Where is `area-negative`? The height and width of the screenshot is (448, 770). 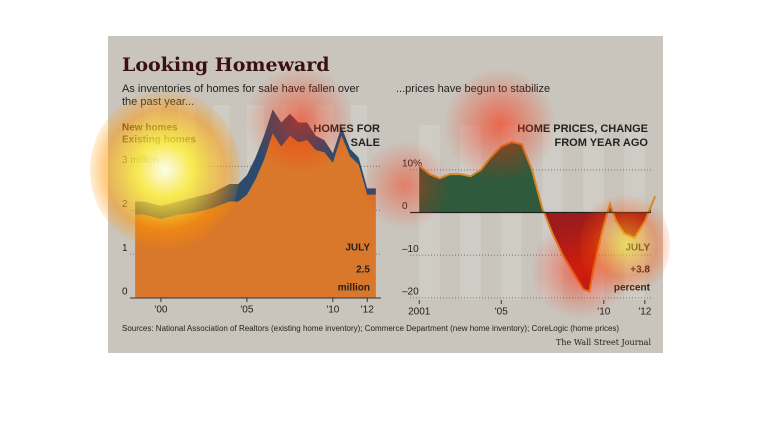 area-negative is located at coordinates (535, 252).